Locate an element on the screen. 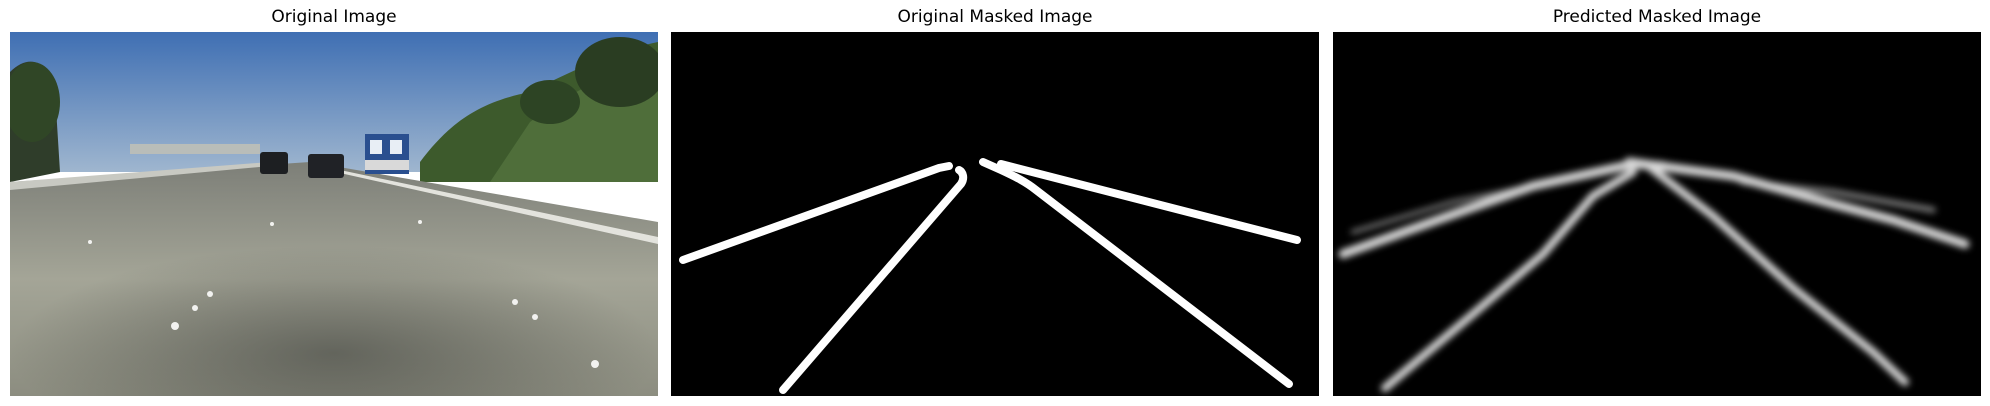 The image size is (1990, 406). panel-title-original-image: Original Image is located at coordinates (334, 17).